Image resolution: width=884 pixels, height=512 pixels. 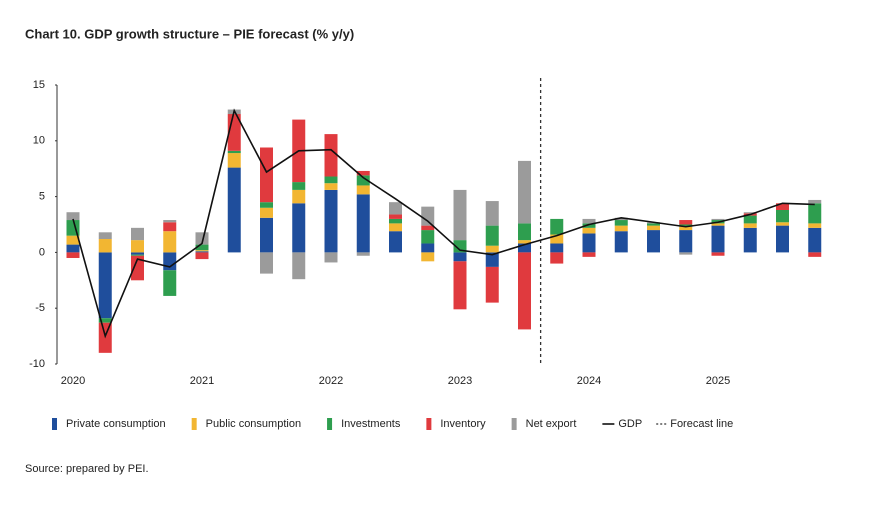 I want to click on legend-label: Inventory, so click(x=463, y=424).